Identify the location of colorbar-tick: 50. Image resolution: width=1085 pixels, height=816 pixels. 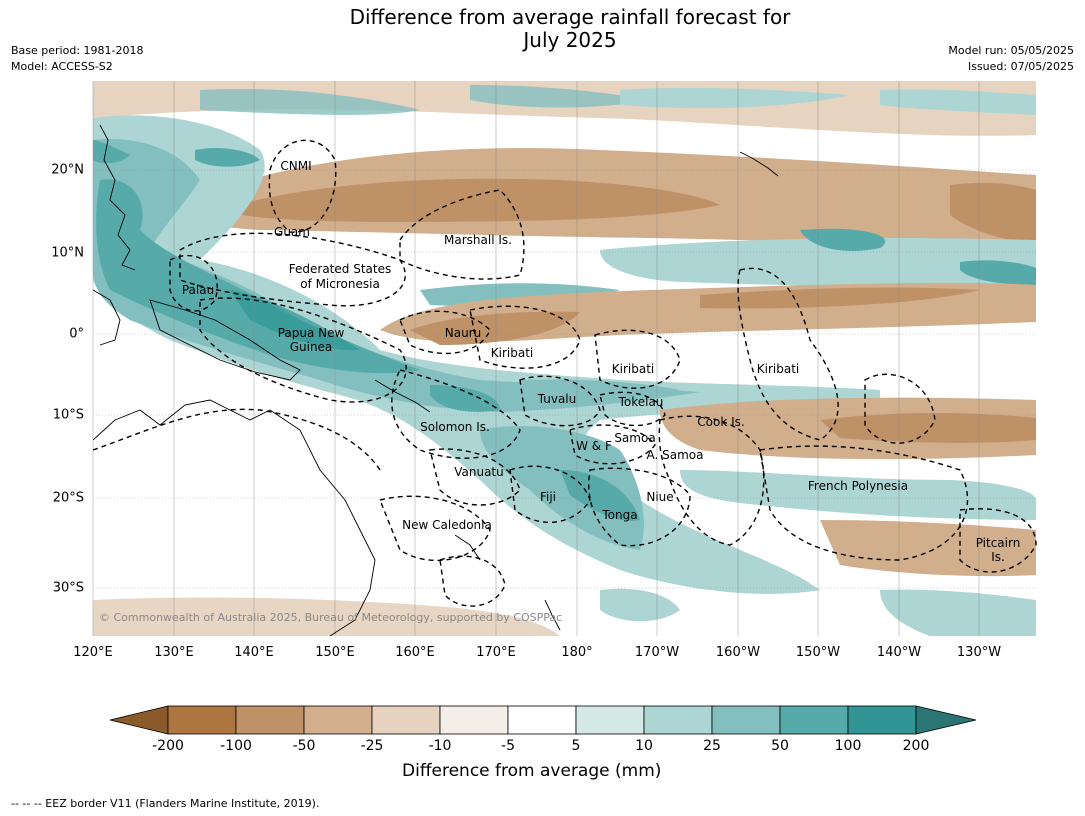
(780, 746).